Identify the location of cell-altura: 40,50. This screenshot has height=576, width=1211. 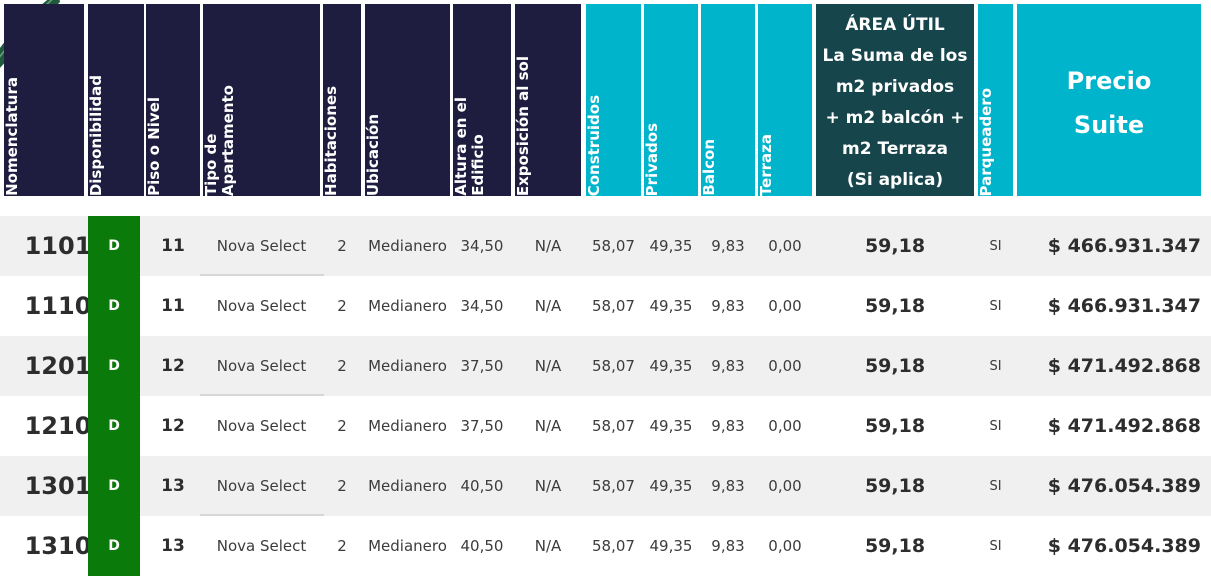
(482, 546).